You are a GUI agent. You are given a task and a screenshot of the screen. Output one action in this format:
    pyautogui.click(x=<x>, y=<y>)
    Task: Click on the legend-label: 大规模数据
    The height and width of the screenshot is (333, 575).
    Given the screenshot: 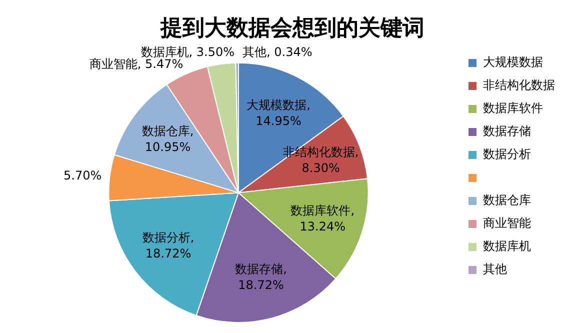 What is the action you would take?
    pyautogui.click(x=513, y=62)
    